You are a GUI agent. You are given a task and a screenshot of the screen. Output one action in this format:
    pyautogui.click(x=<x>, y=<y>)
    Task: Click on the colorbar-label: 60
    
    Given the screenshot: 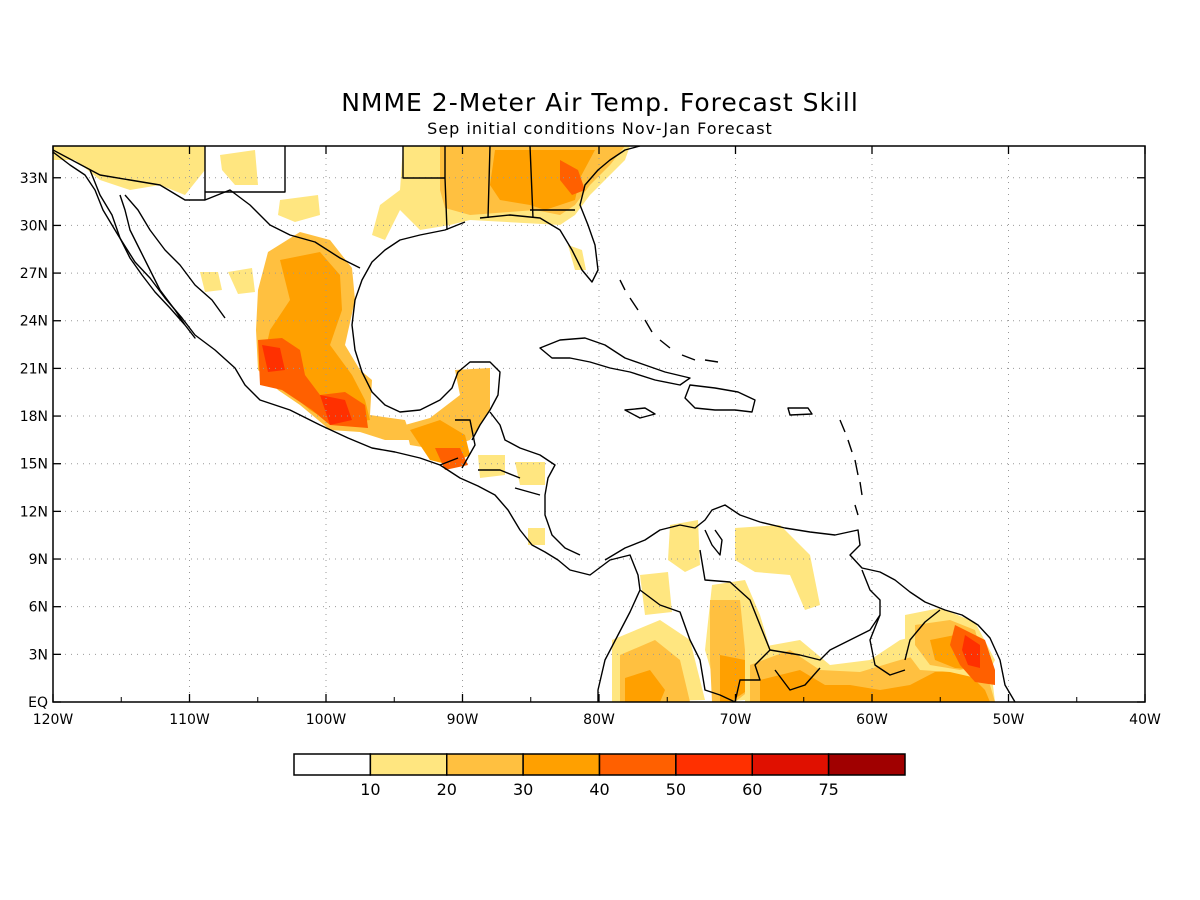 What is the action you would take?
    pyautogui.click(x=752, y=789)
    